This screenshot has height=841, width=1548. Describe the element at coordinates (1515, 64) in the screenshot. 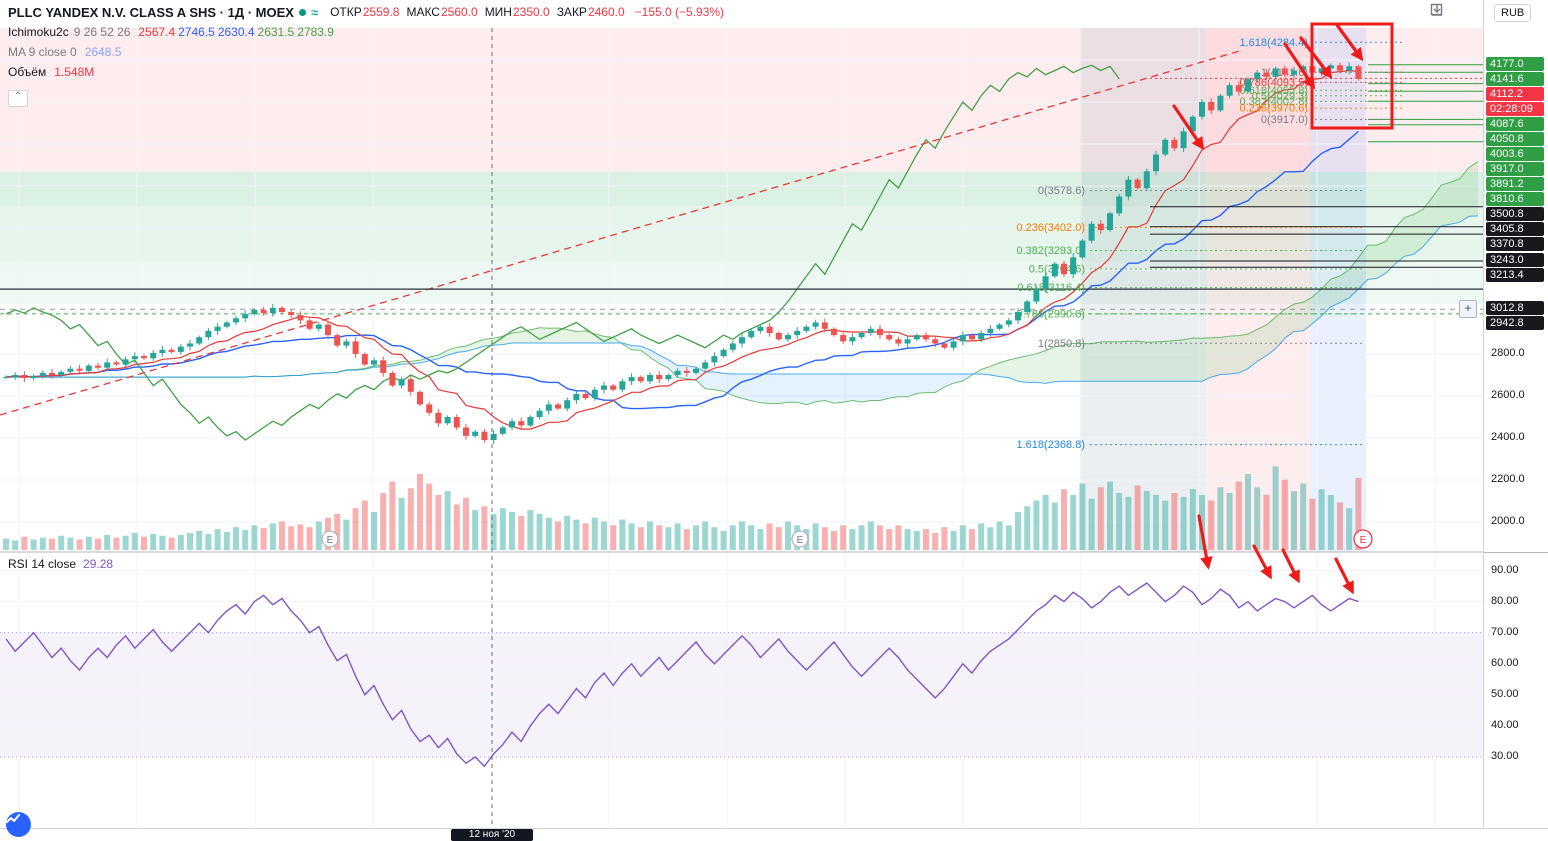

I see `price-tag: 4177.0` at that location.